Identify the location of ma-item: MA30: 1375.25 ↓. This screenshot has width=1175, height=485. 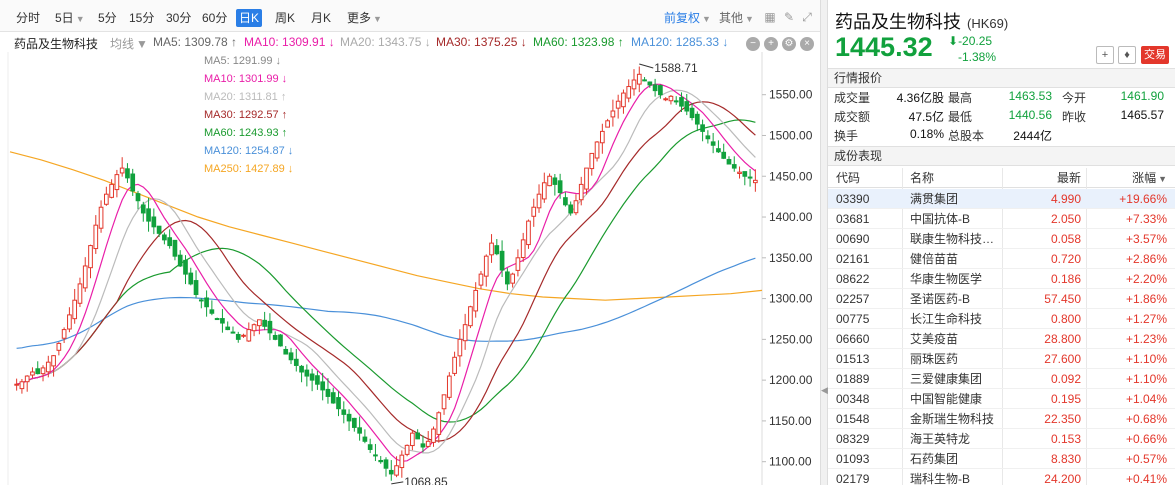
(481, 42).